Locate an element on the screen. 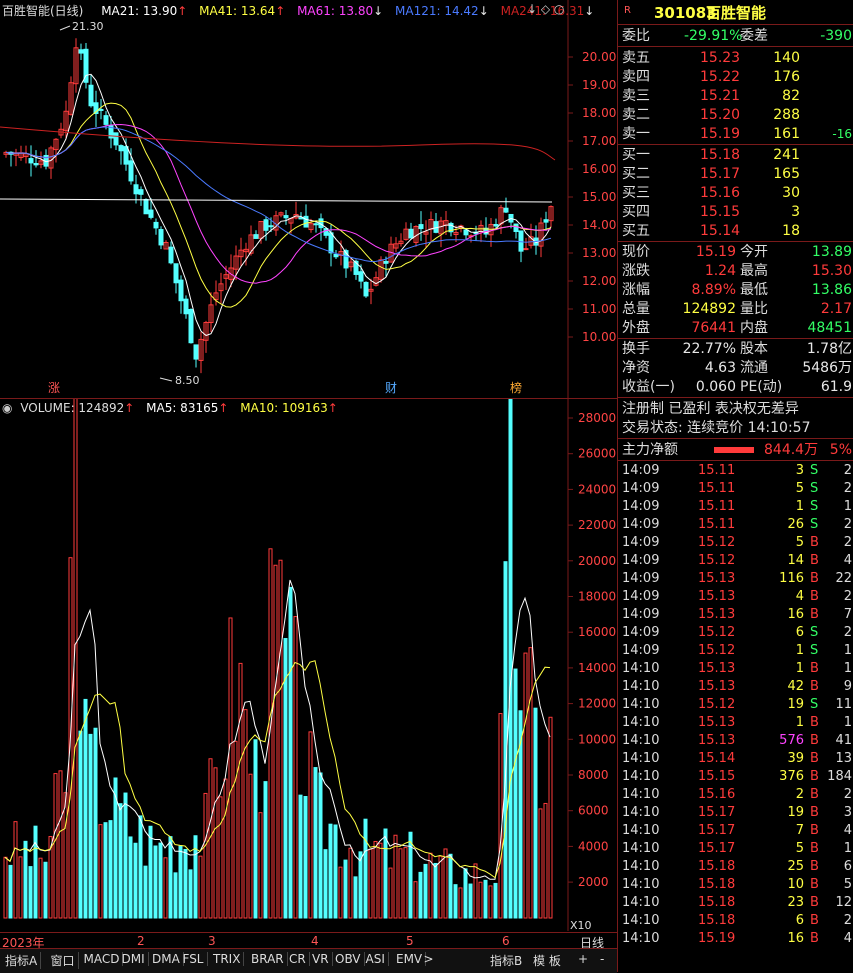 Image resolution: width=853 pixels, height=973 pixels. tick-volume: 42 is located at coordinates (795, 686).